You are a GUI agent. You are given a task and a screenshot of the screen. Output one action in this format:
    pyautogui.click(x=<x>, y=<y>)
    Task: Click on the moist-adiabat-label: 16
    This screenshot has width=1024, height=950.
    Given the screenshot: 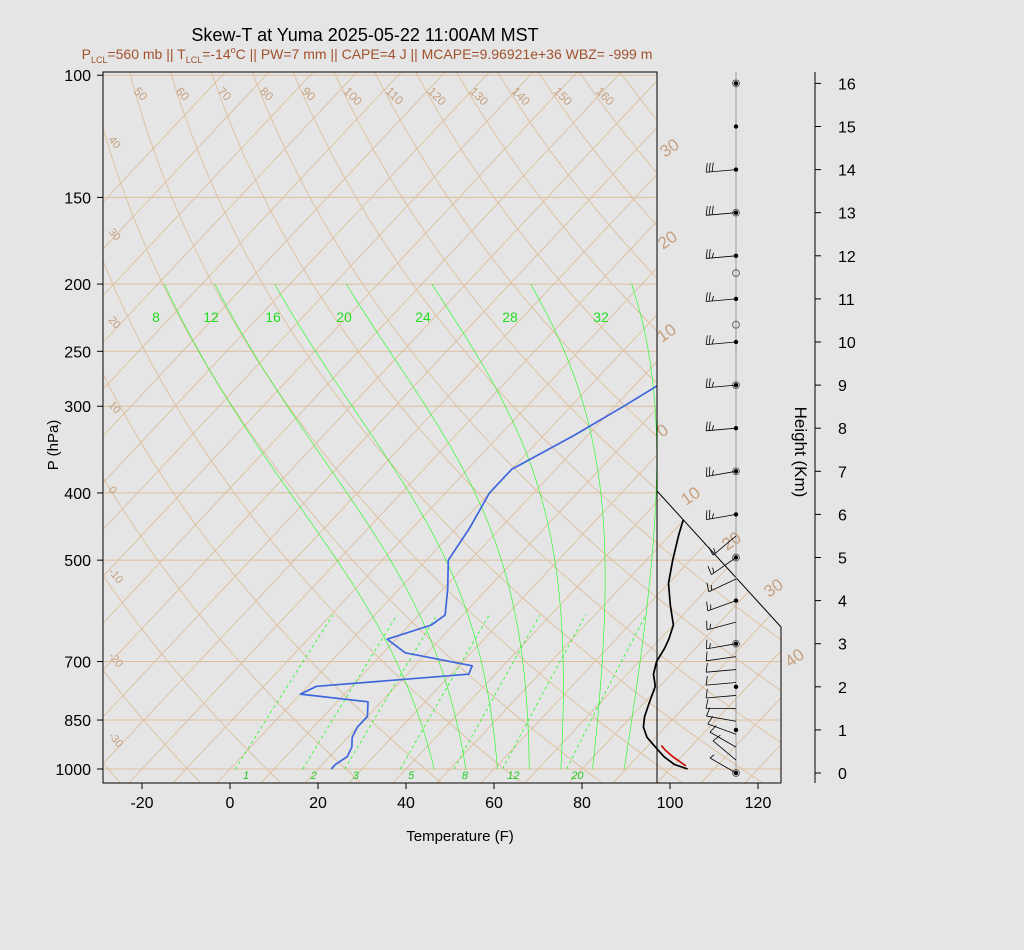 What is the action you would take?
    pyautogui.click(x=273, y=317)
    